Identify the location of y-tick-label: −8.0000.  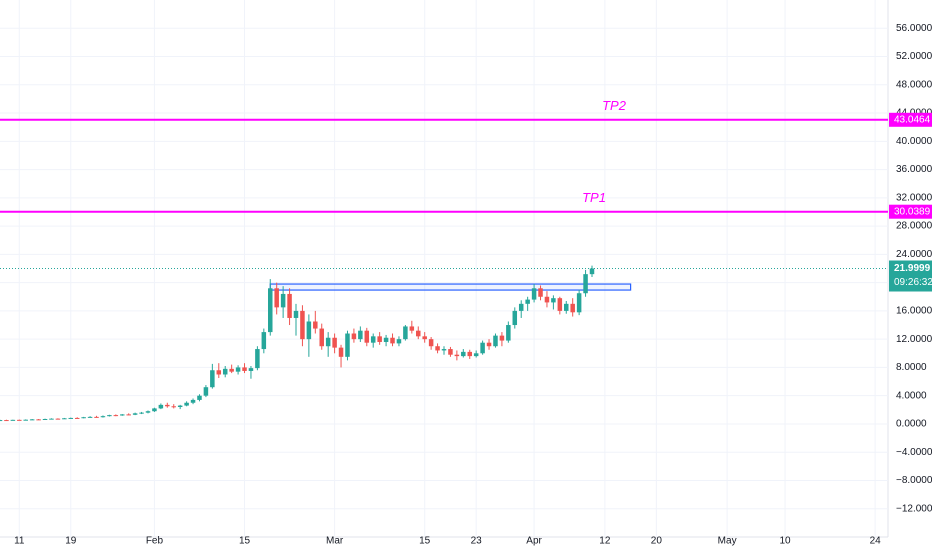
(914, 480).